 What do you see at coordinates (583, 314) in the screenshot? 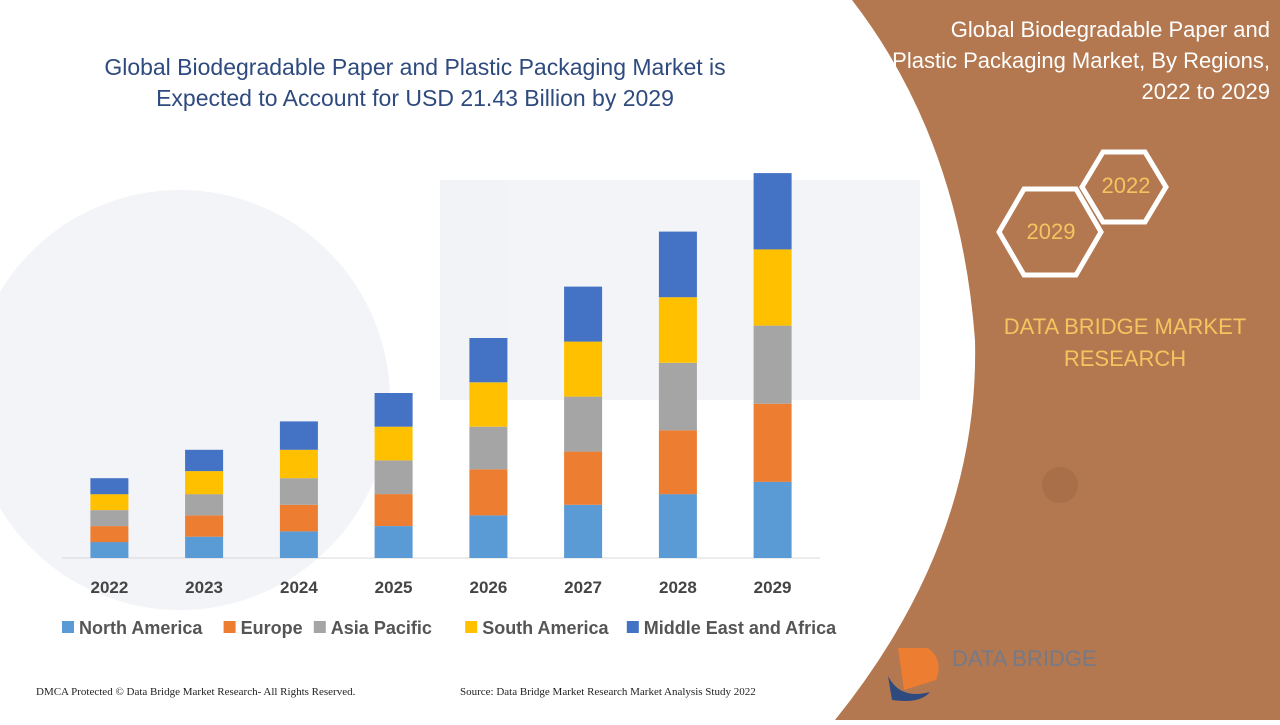
I see `bar-2027-middle-east-and-africa` at bounding box center [583, 314].